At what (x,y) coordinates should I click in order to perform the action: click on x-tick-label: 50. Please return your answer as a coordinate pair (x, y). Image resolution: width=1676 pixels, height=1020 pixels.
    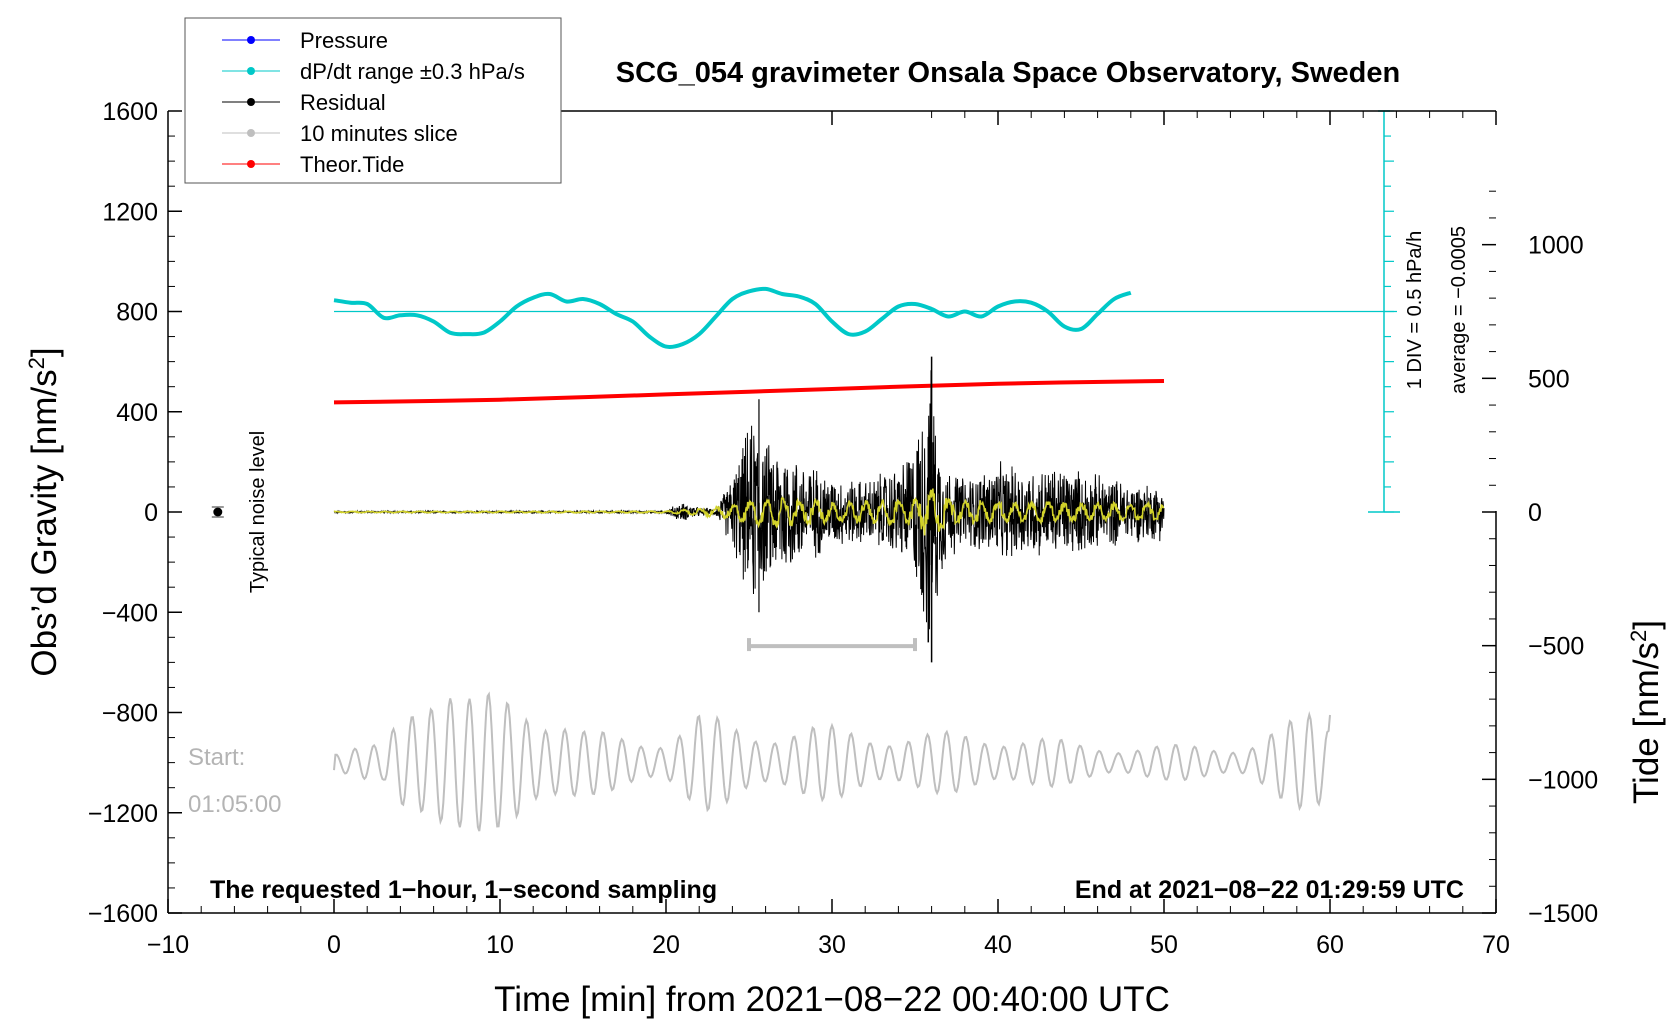
    Looking at the image, I should click on (1164, 945).